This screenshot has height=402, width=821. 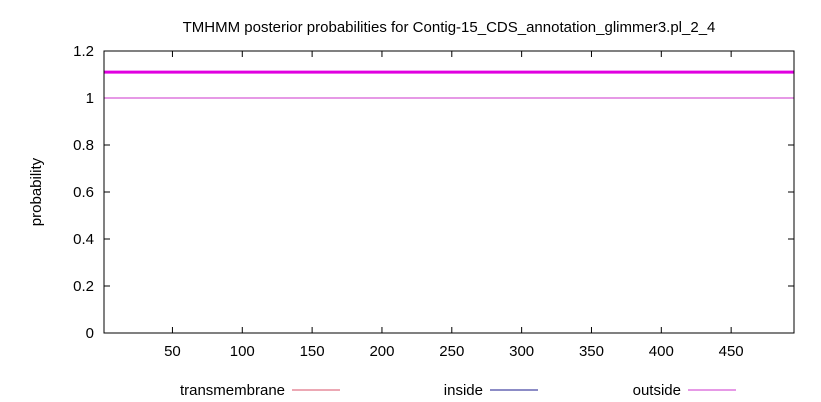 I want to click on legend: transmembrane inside outside, so click(x=458, y=390).